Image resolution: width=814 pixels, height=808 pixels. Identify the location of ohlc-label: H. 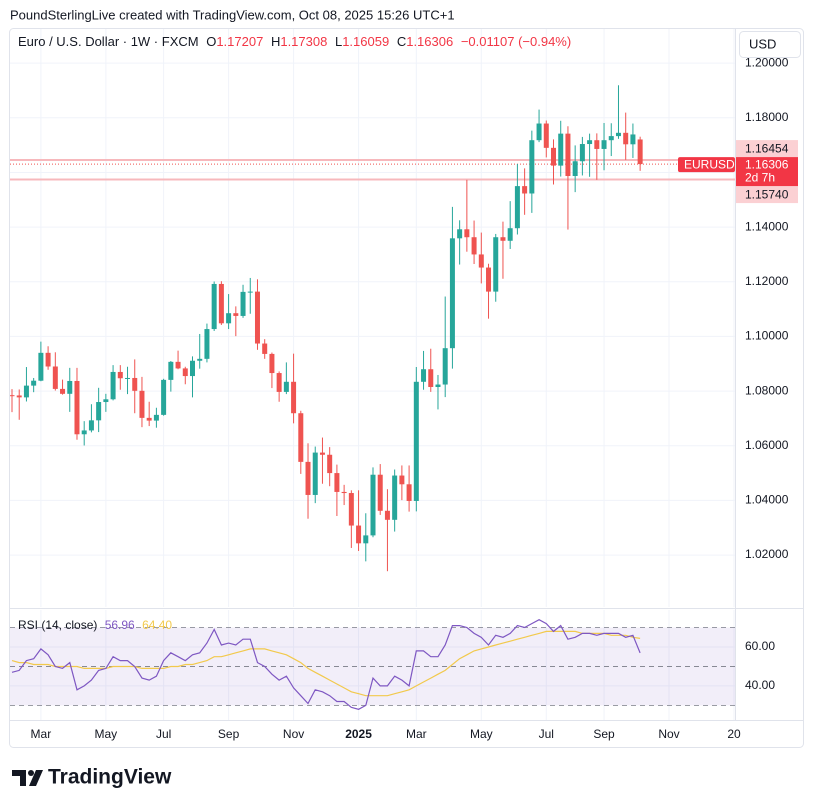
(275, 41).